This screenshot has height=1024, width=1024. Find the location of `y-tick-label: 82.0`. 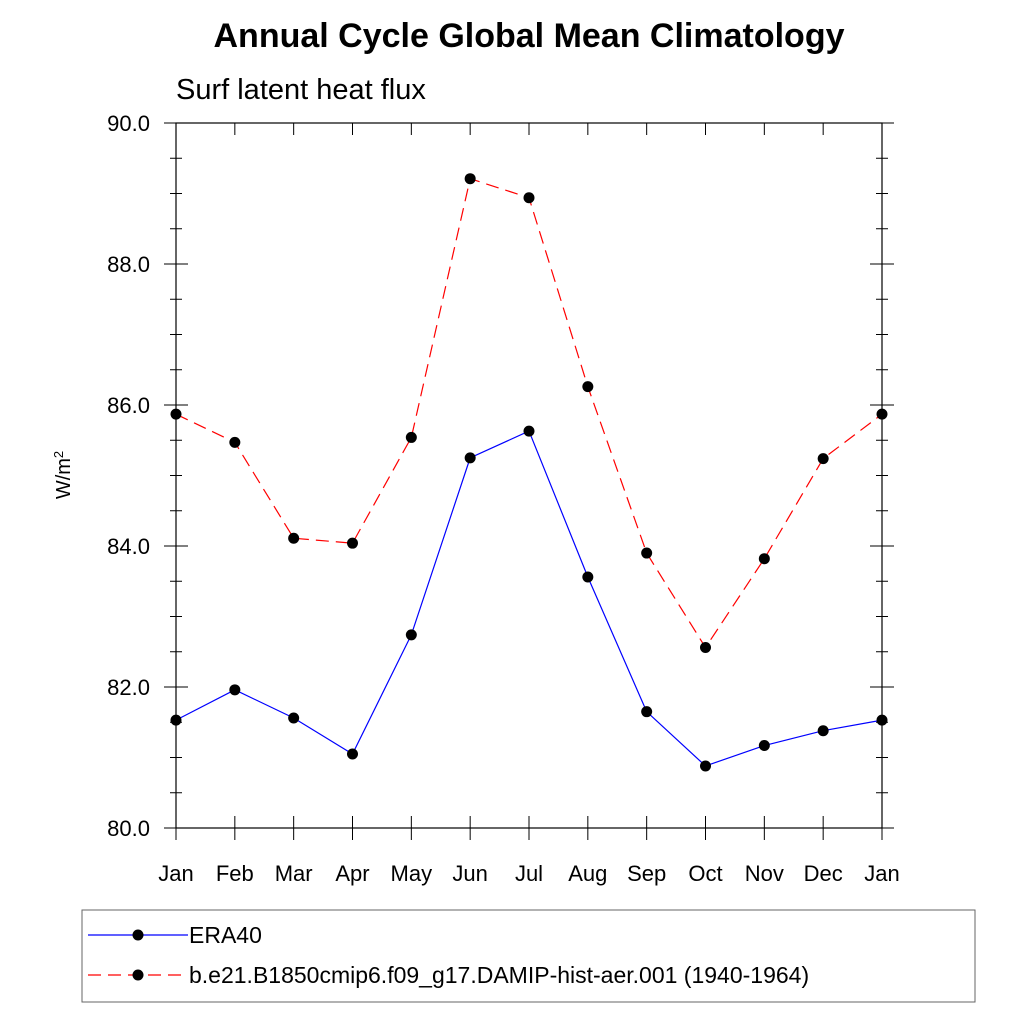

y-tick-label: 82.0 is located at coordinates (128, 687).